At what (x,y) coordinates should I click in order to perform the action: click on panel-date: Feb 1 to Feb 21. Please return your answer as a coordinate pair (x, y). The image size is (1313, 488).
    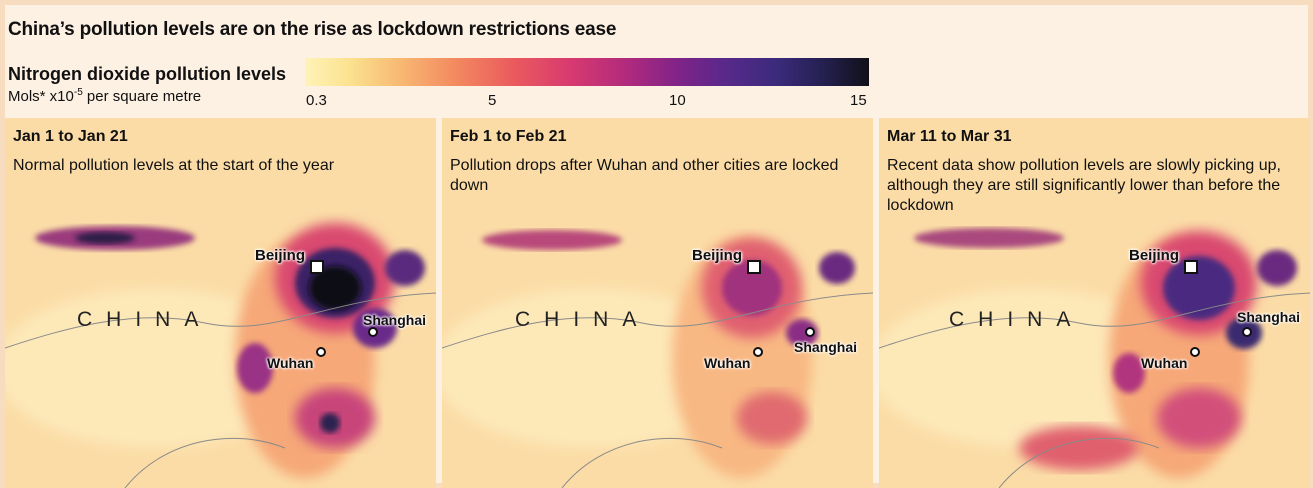
    Looking at the image, I should click on (508, 136).